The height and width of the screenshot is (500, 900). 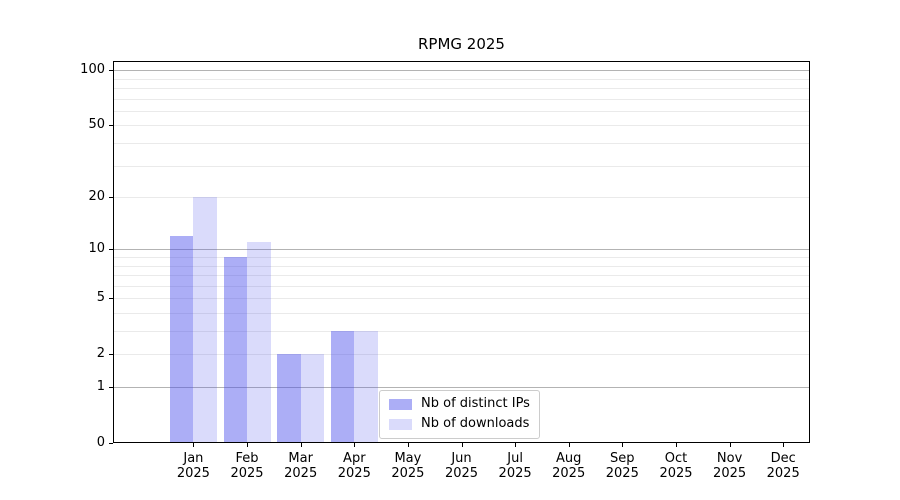 I want to click on chart-title: RPMG 2025, so click(x=461, y=44).